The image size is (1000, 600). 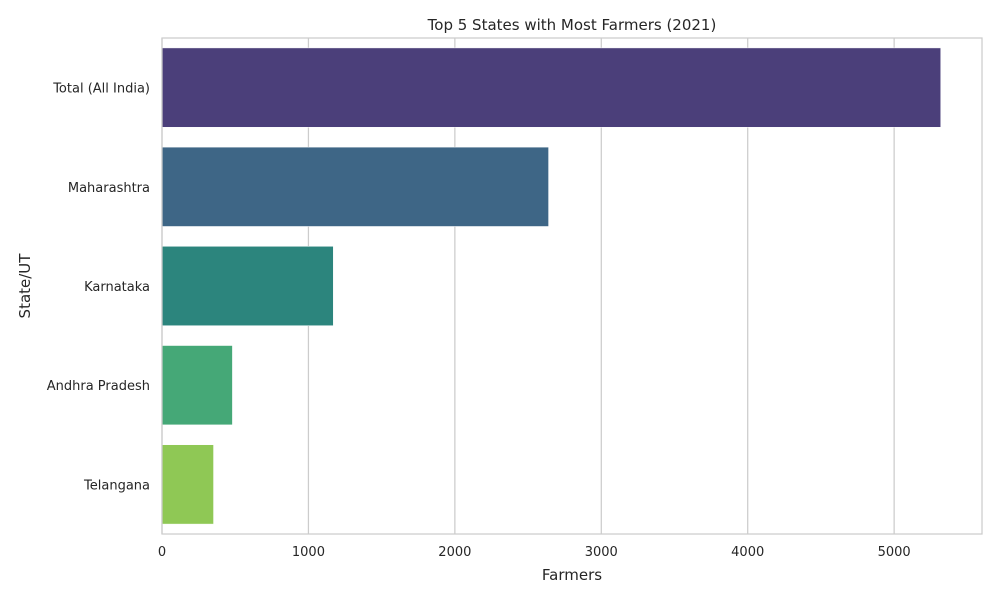 What do you see at coordinates (894, 552) in the screenshot?
I see `x-tick-label: 5000` at bounding box center [894, 552].